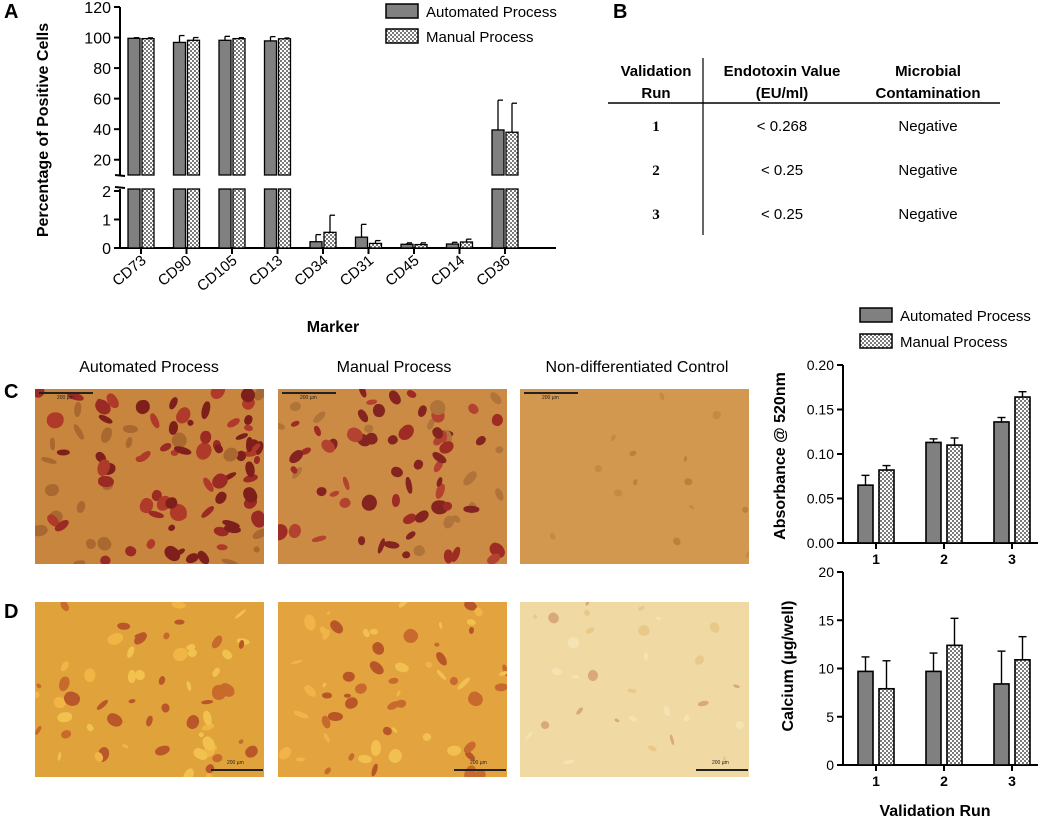 This screenshot has height=821, width=1045. I want to click on y-tick-label: 20, so click(826, 572).